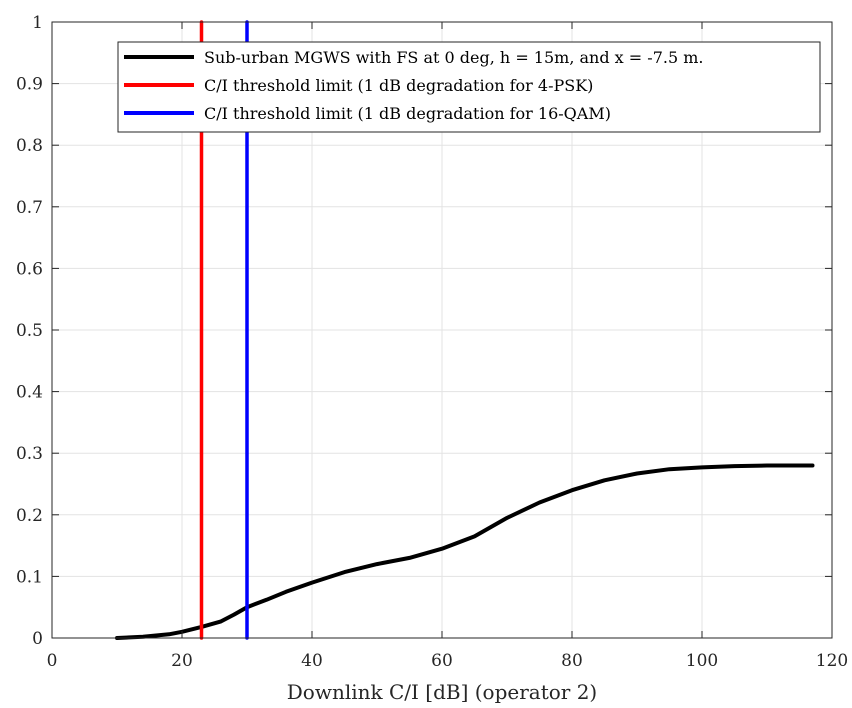 Image resolution: width=852 pixels, height=708 pixels. What do you see at coordinates (312, 661) in the screenshot?
I see `x-tick-label: 40` at bounding box center [312, 661].